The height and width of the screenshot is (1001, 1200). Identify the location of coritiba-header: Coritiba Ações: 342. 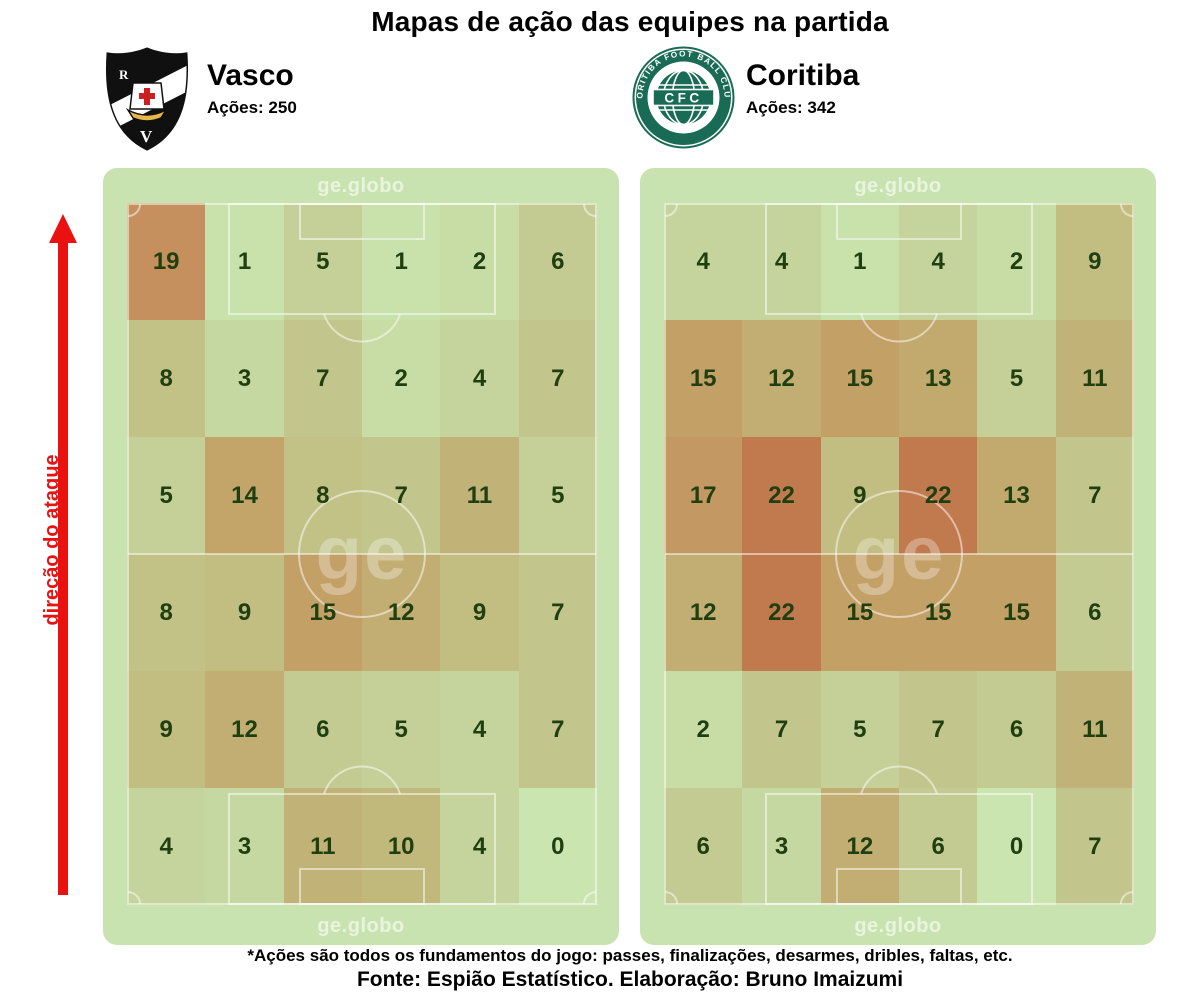
(802, 88).